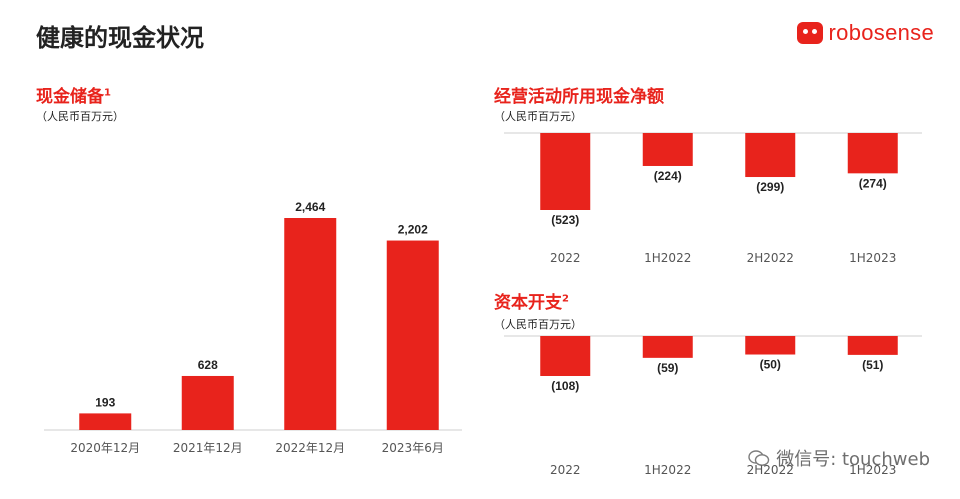 The height and width of the screenshot is (499, 960). Describe the element at coordinates (310, 207) in the screenshot. I see `cash-value-label-2: 2,464` at that location.